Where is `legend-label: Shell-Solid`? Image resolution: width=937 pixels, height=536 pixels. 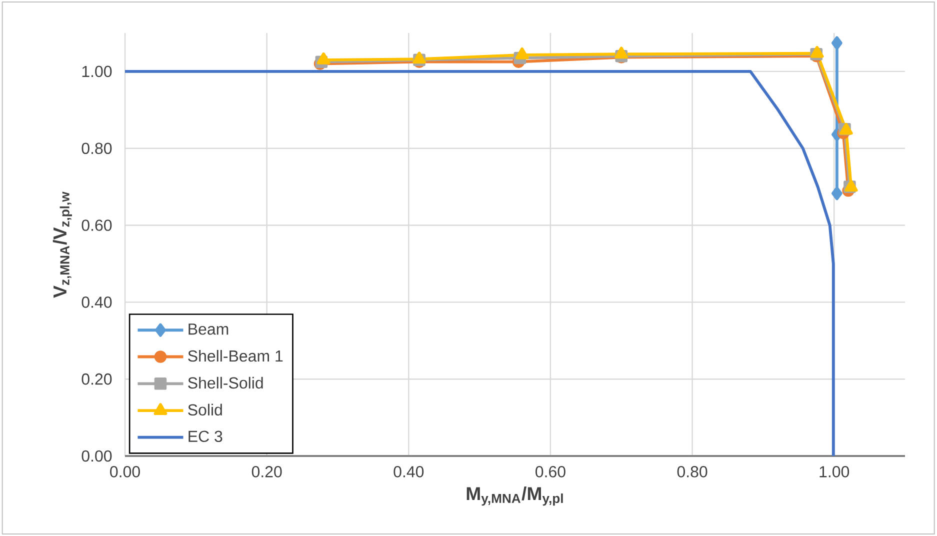 legend-label: Shell-Solid is located at coordinates (225, 382).